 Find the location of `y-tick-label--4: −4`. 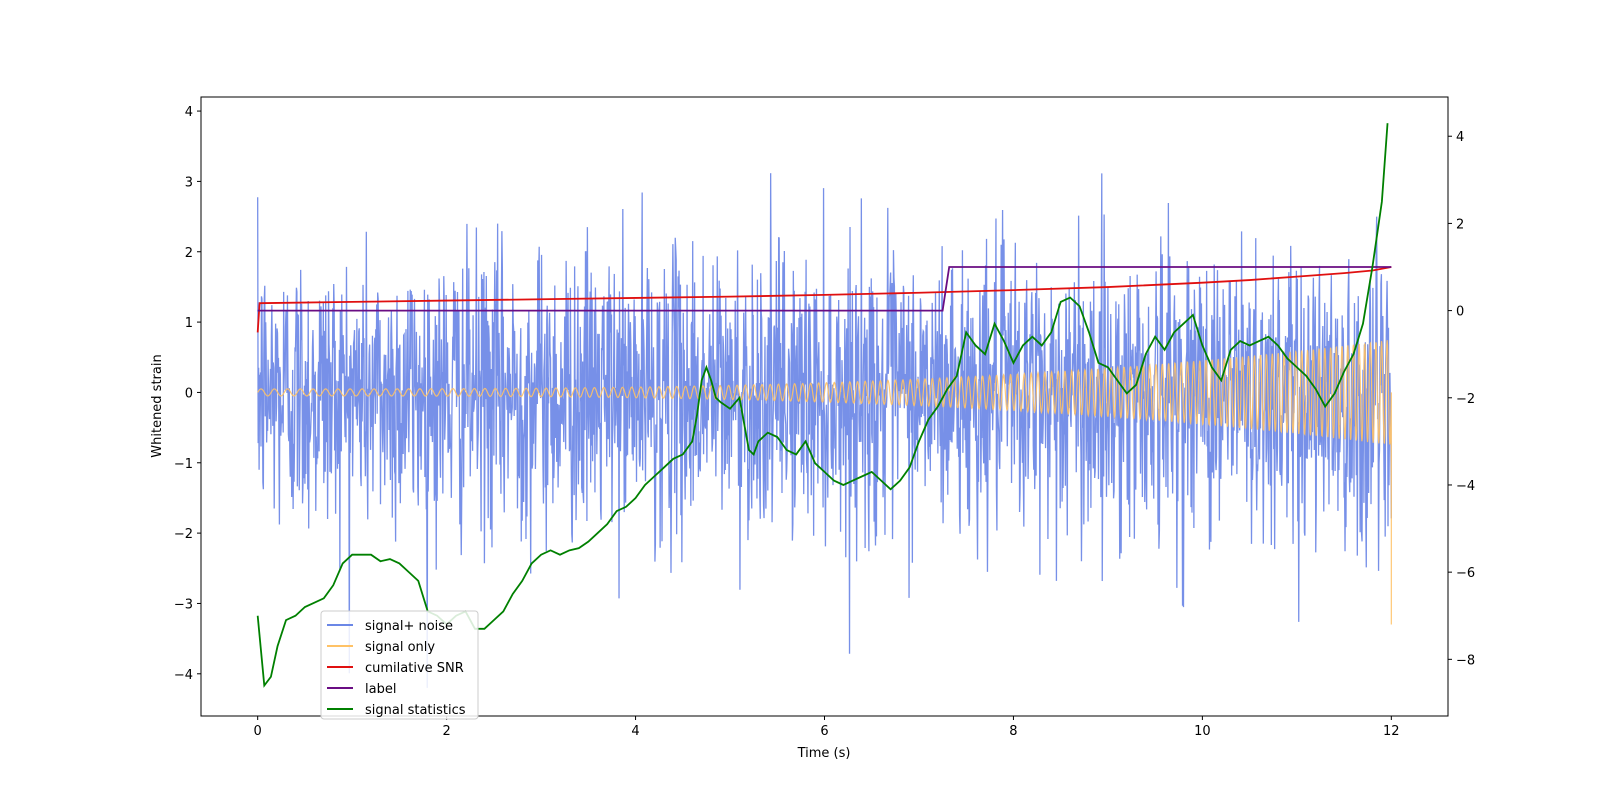

y-tick-label--4: −4 is located at coordinates (183, 675).